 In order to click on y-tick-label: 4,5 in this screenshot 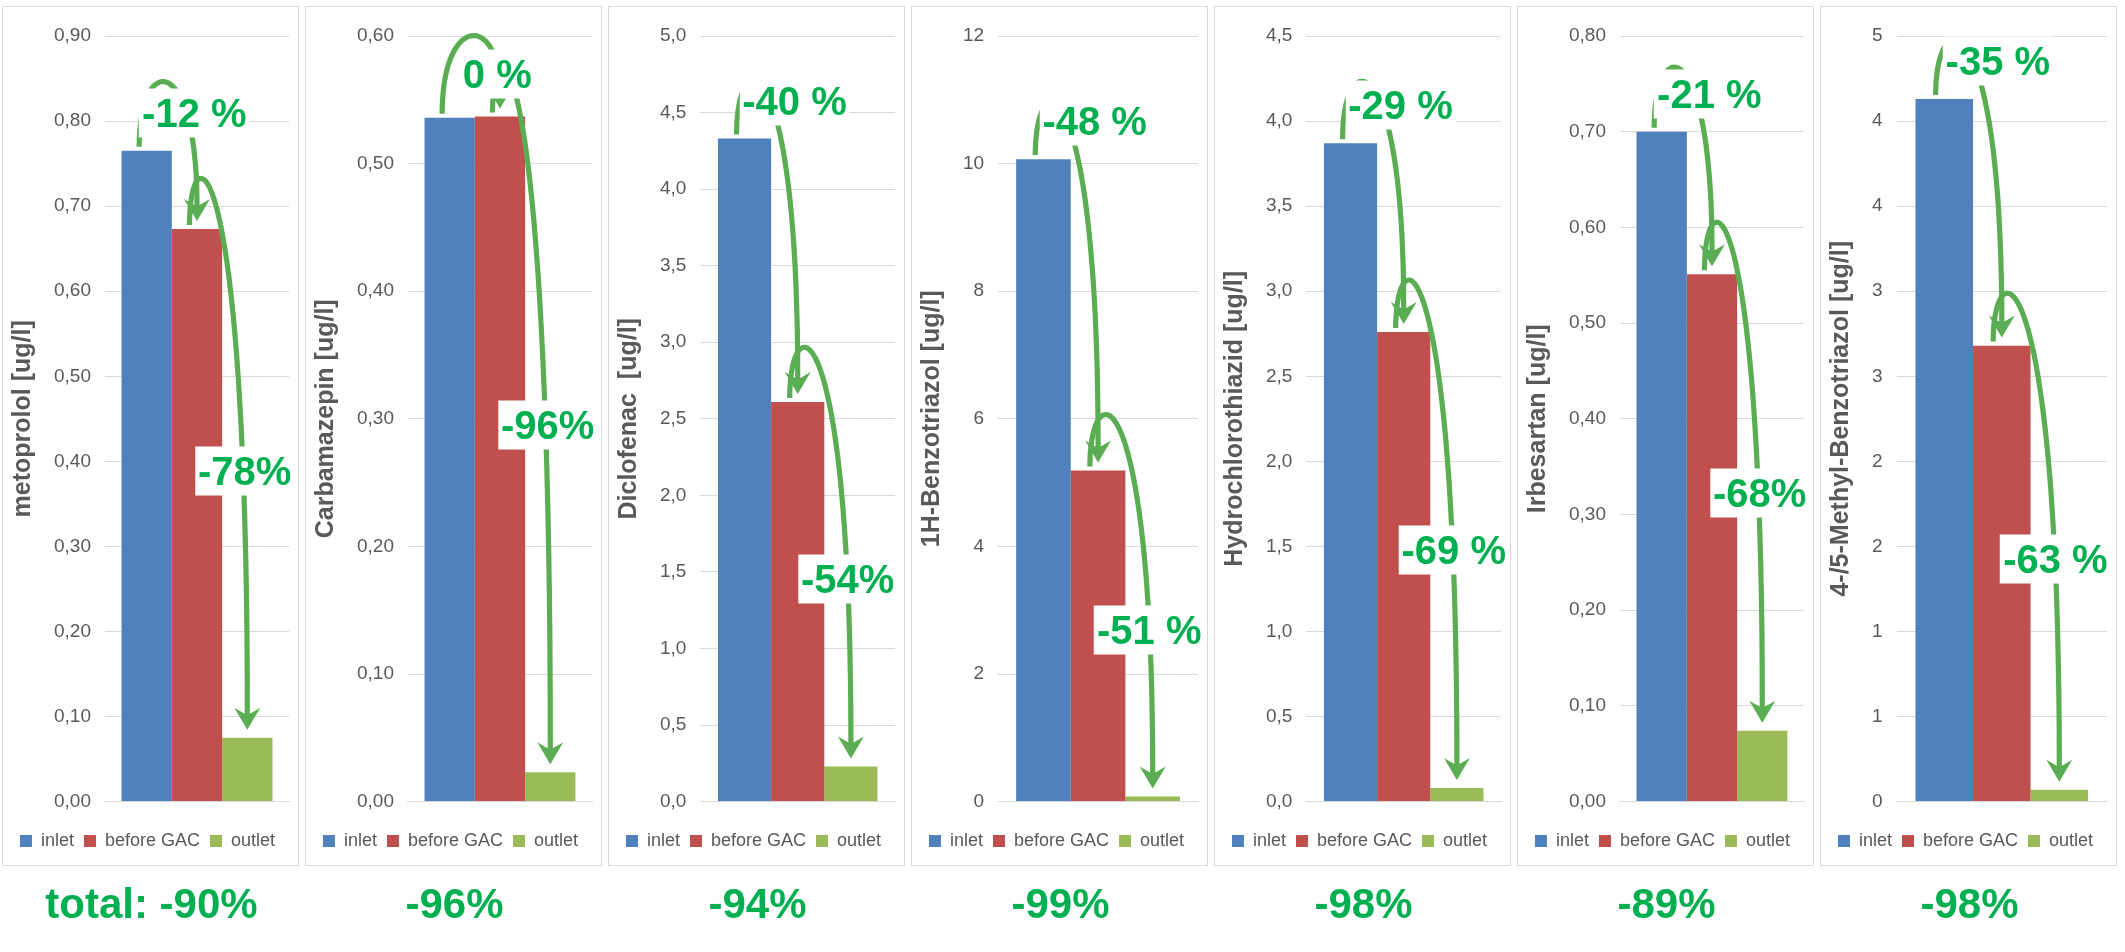, I will do `click(1279, 35)`.